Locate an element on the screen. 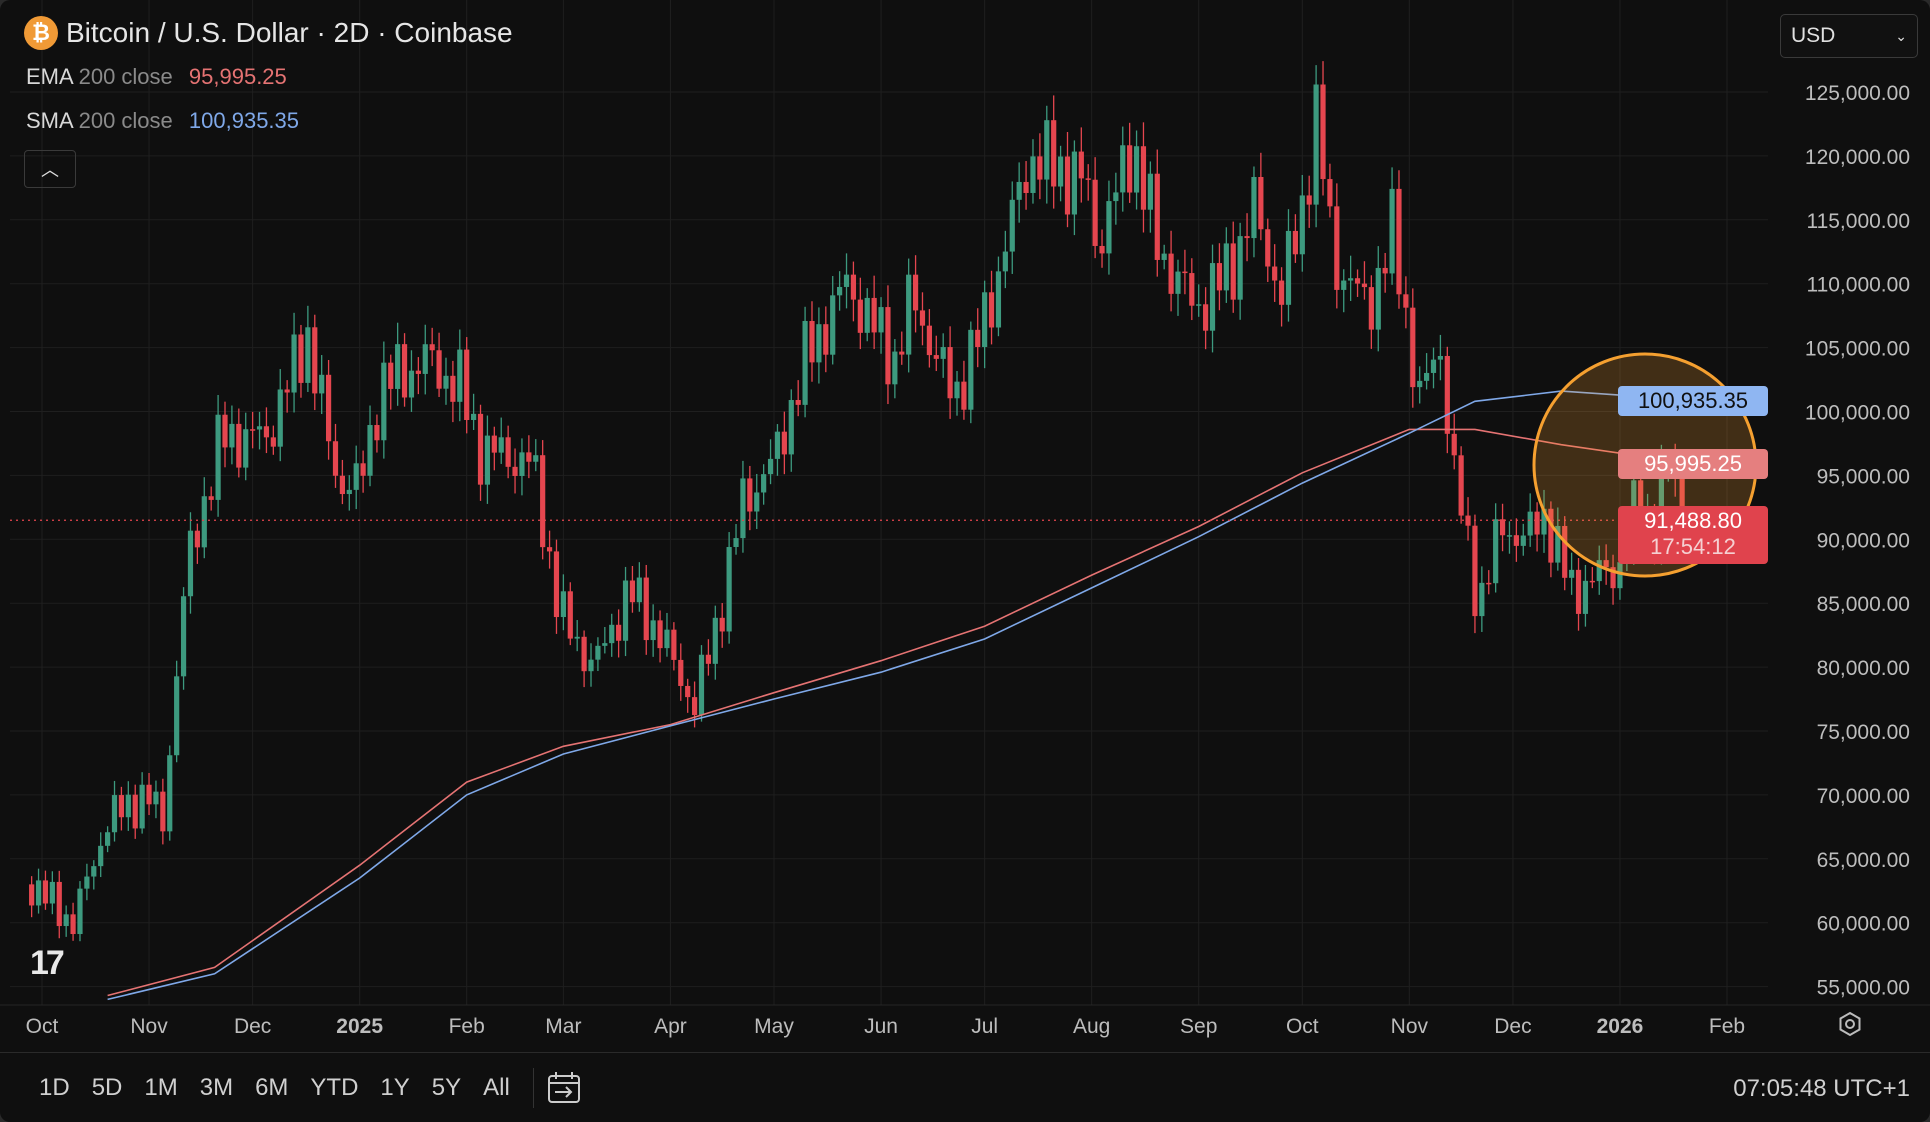  x-tick-label: Jul is located at coordinates (984, 1026).